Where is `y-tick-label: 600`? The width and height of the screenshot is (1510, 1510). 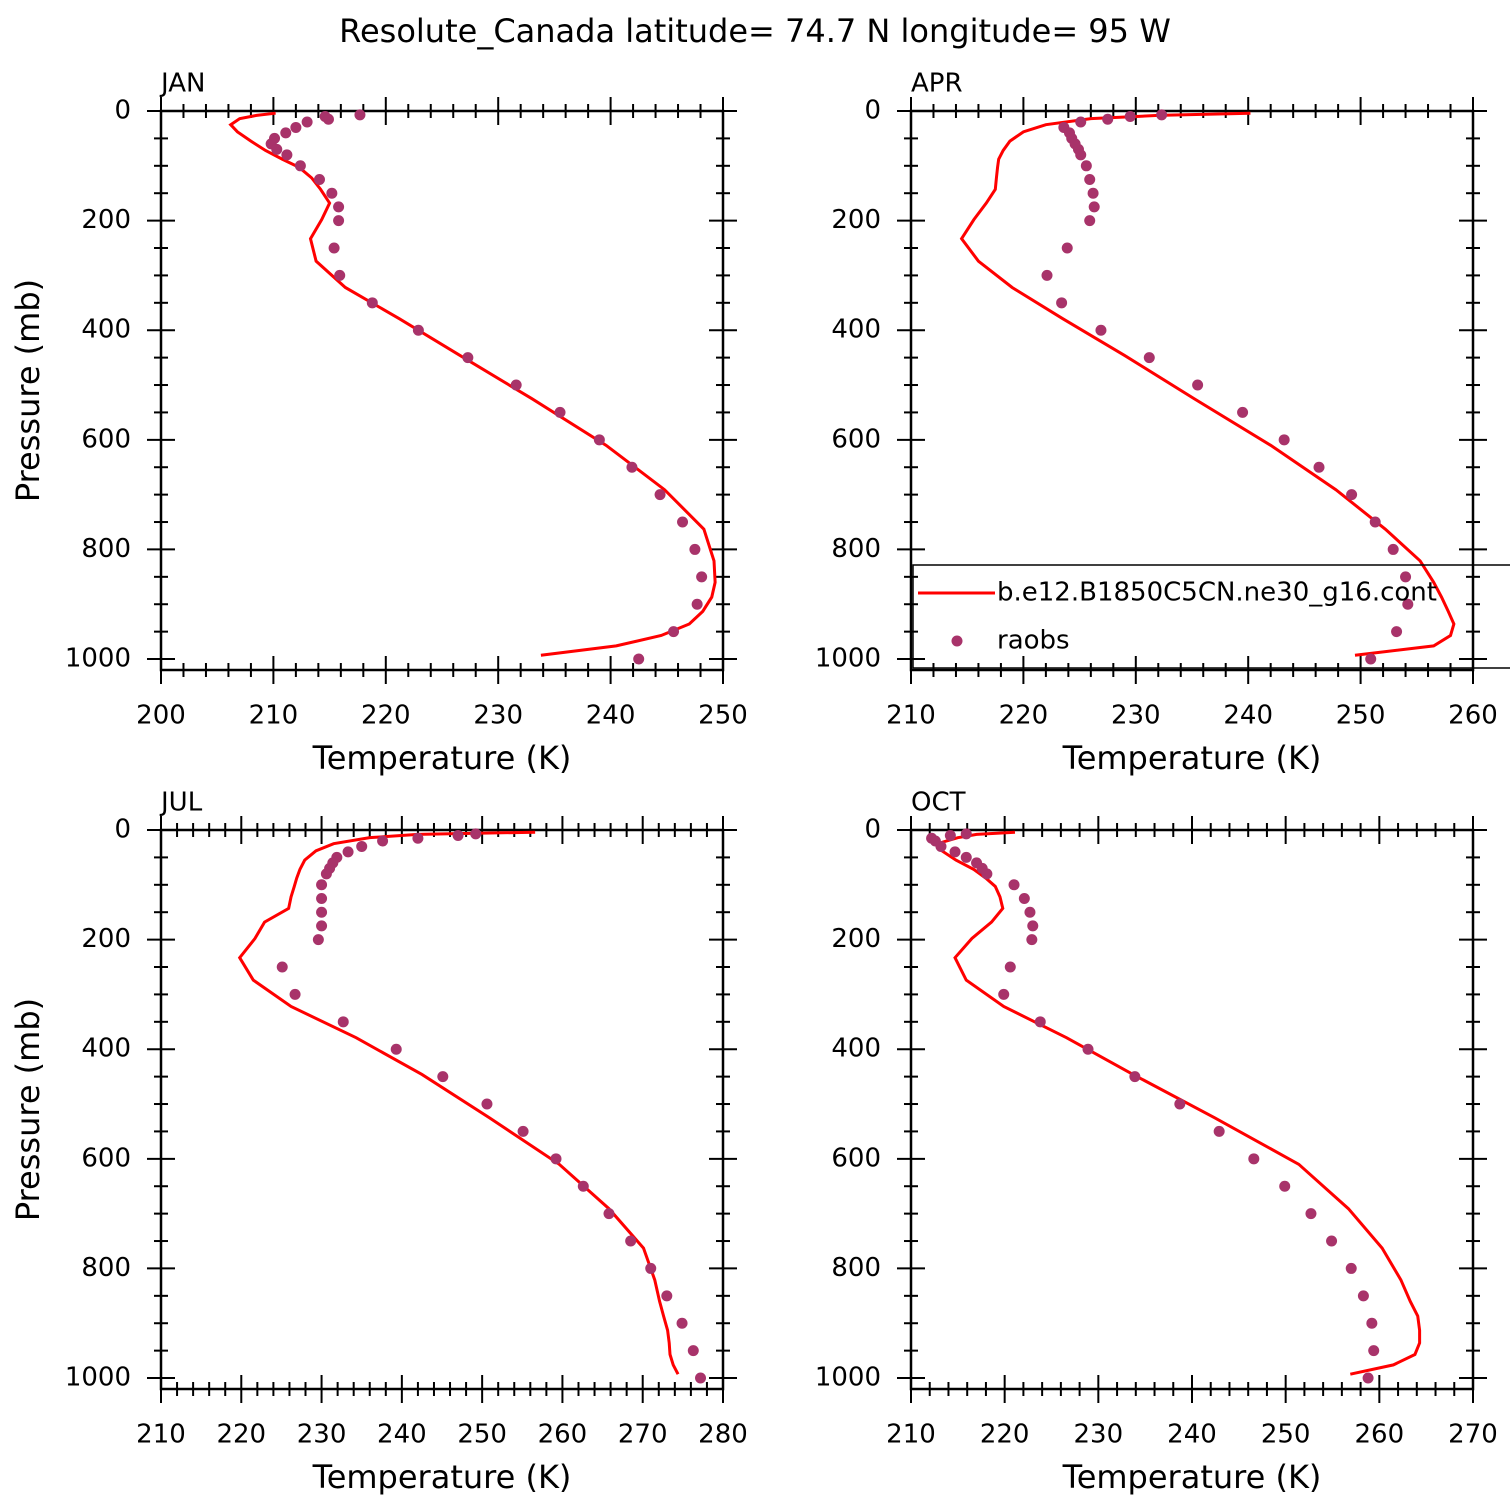
y-tick-label: 600 is located at coordinates (856, 439).